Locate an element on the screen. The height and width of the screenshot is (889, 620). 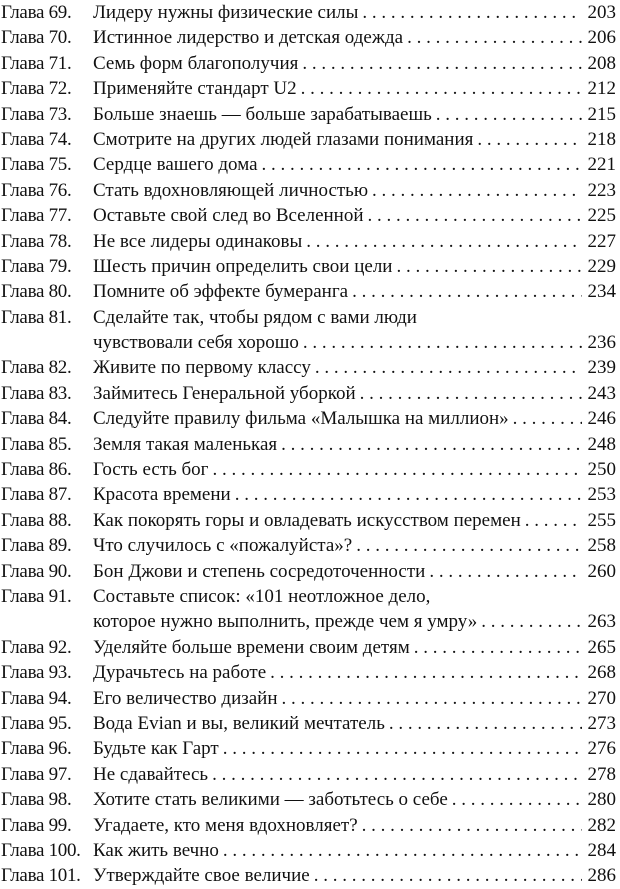
page-number: 258 is located at coordinates (602, 546).